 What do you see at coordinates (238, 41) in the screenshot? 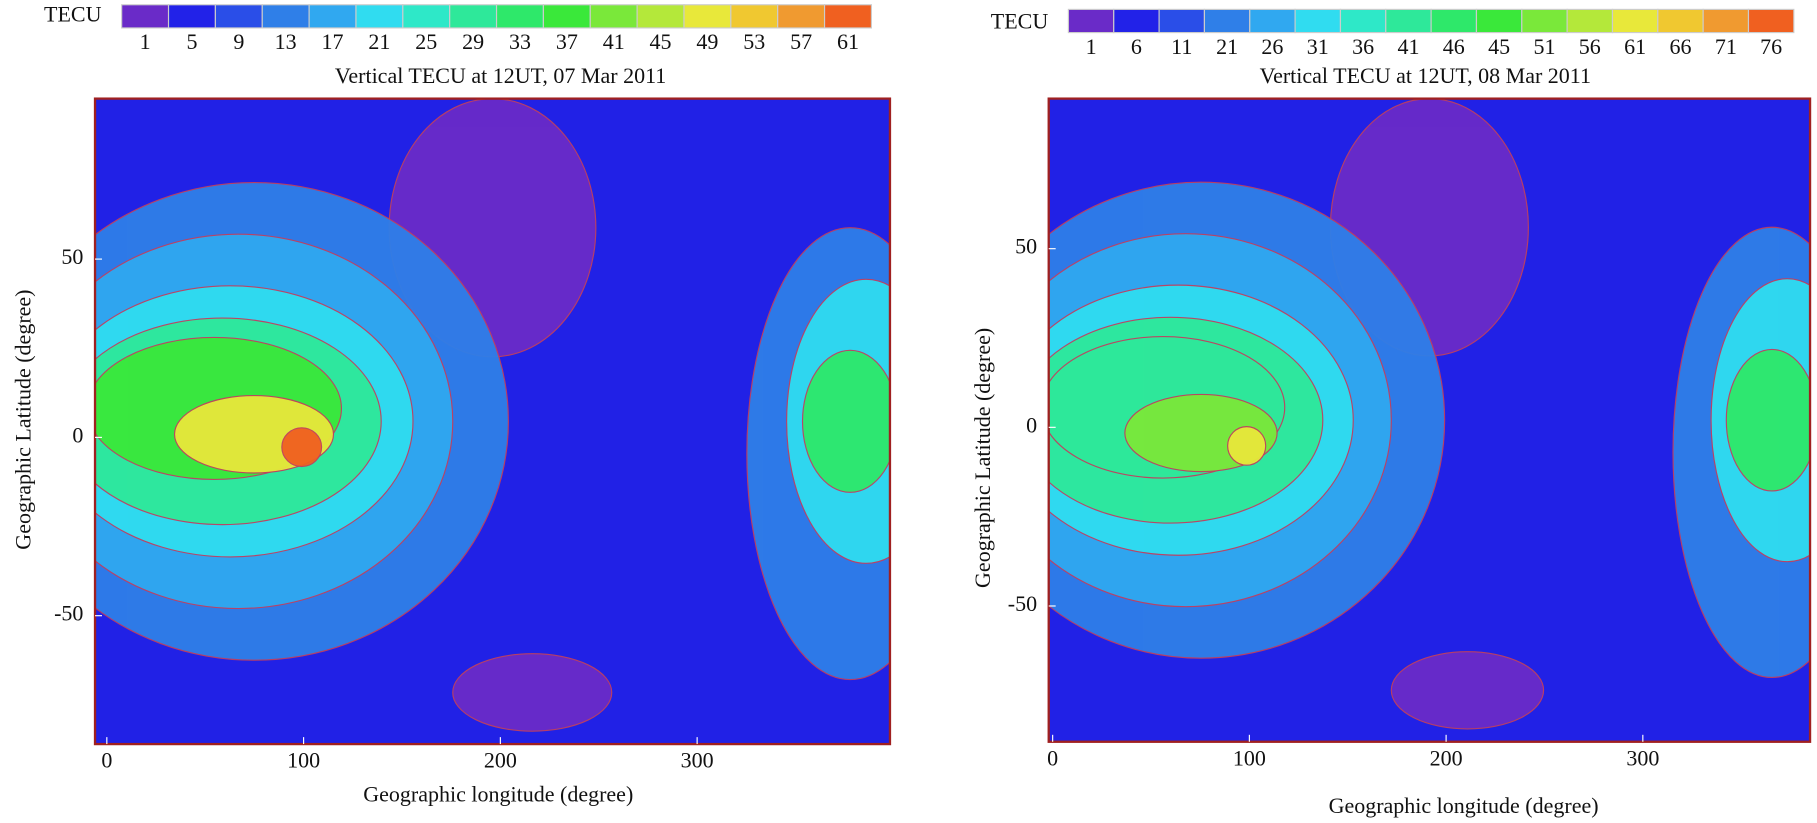
I see `colorbar-tick-label: 9` at bounding box center [238, 41].